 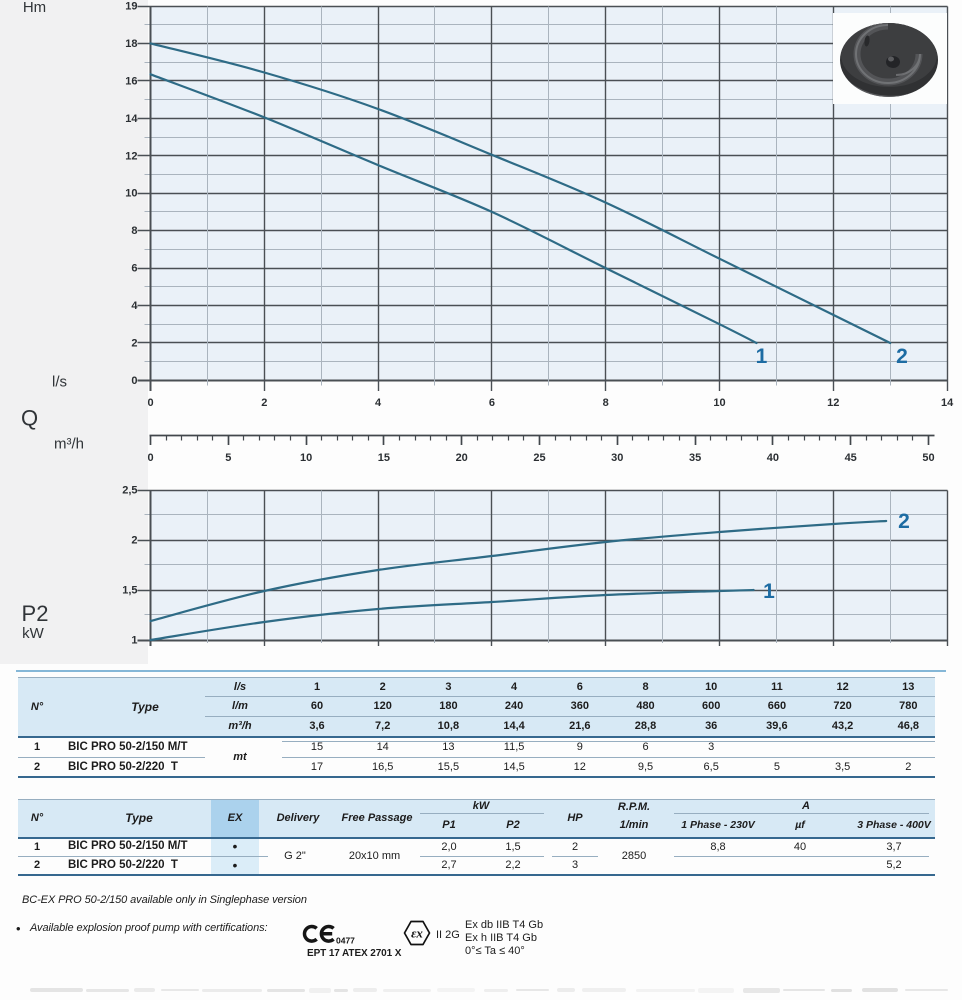 What do you see at coordinates (228, 458) in the screenshot?
I see `svg-text: 5` at bounding box center [228, 458].